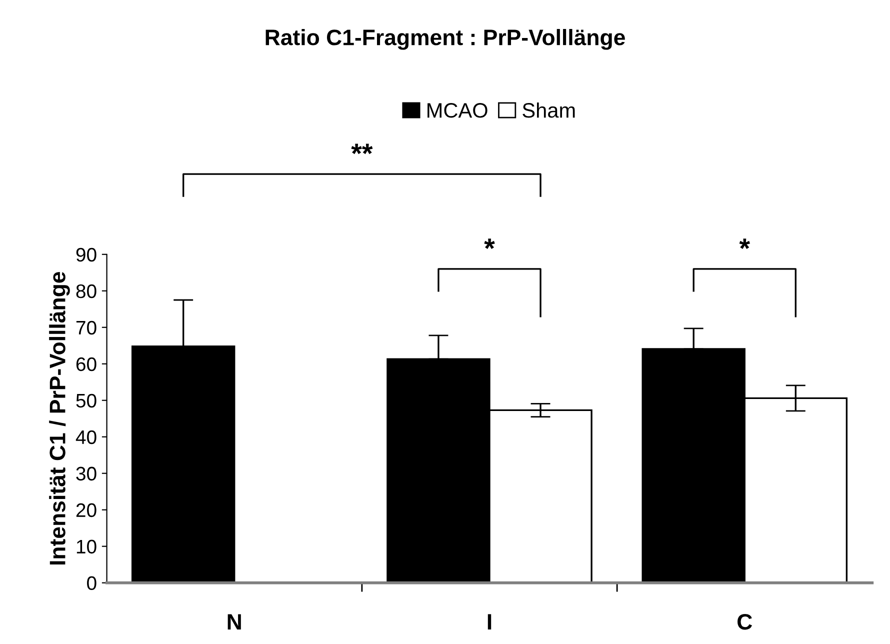 Image resolution: width=890 pixels, height=644 pixels. I want to click on y-tick-label: 40, so click(86, 437).